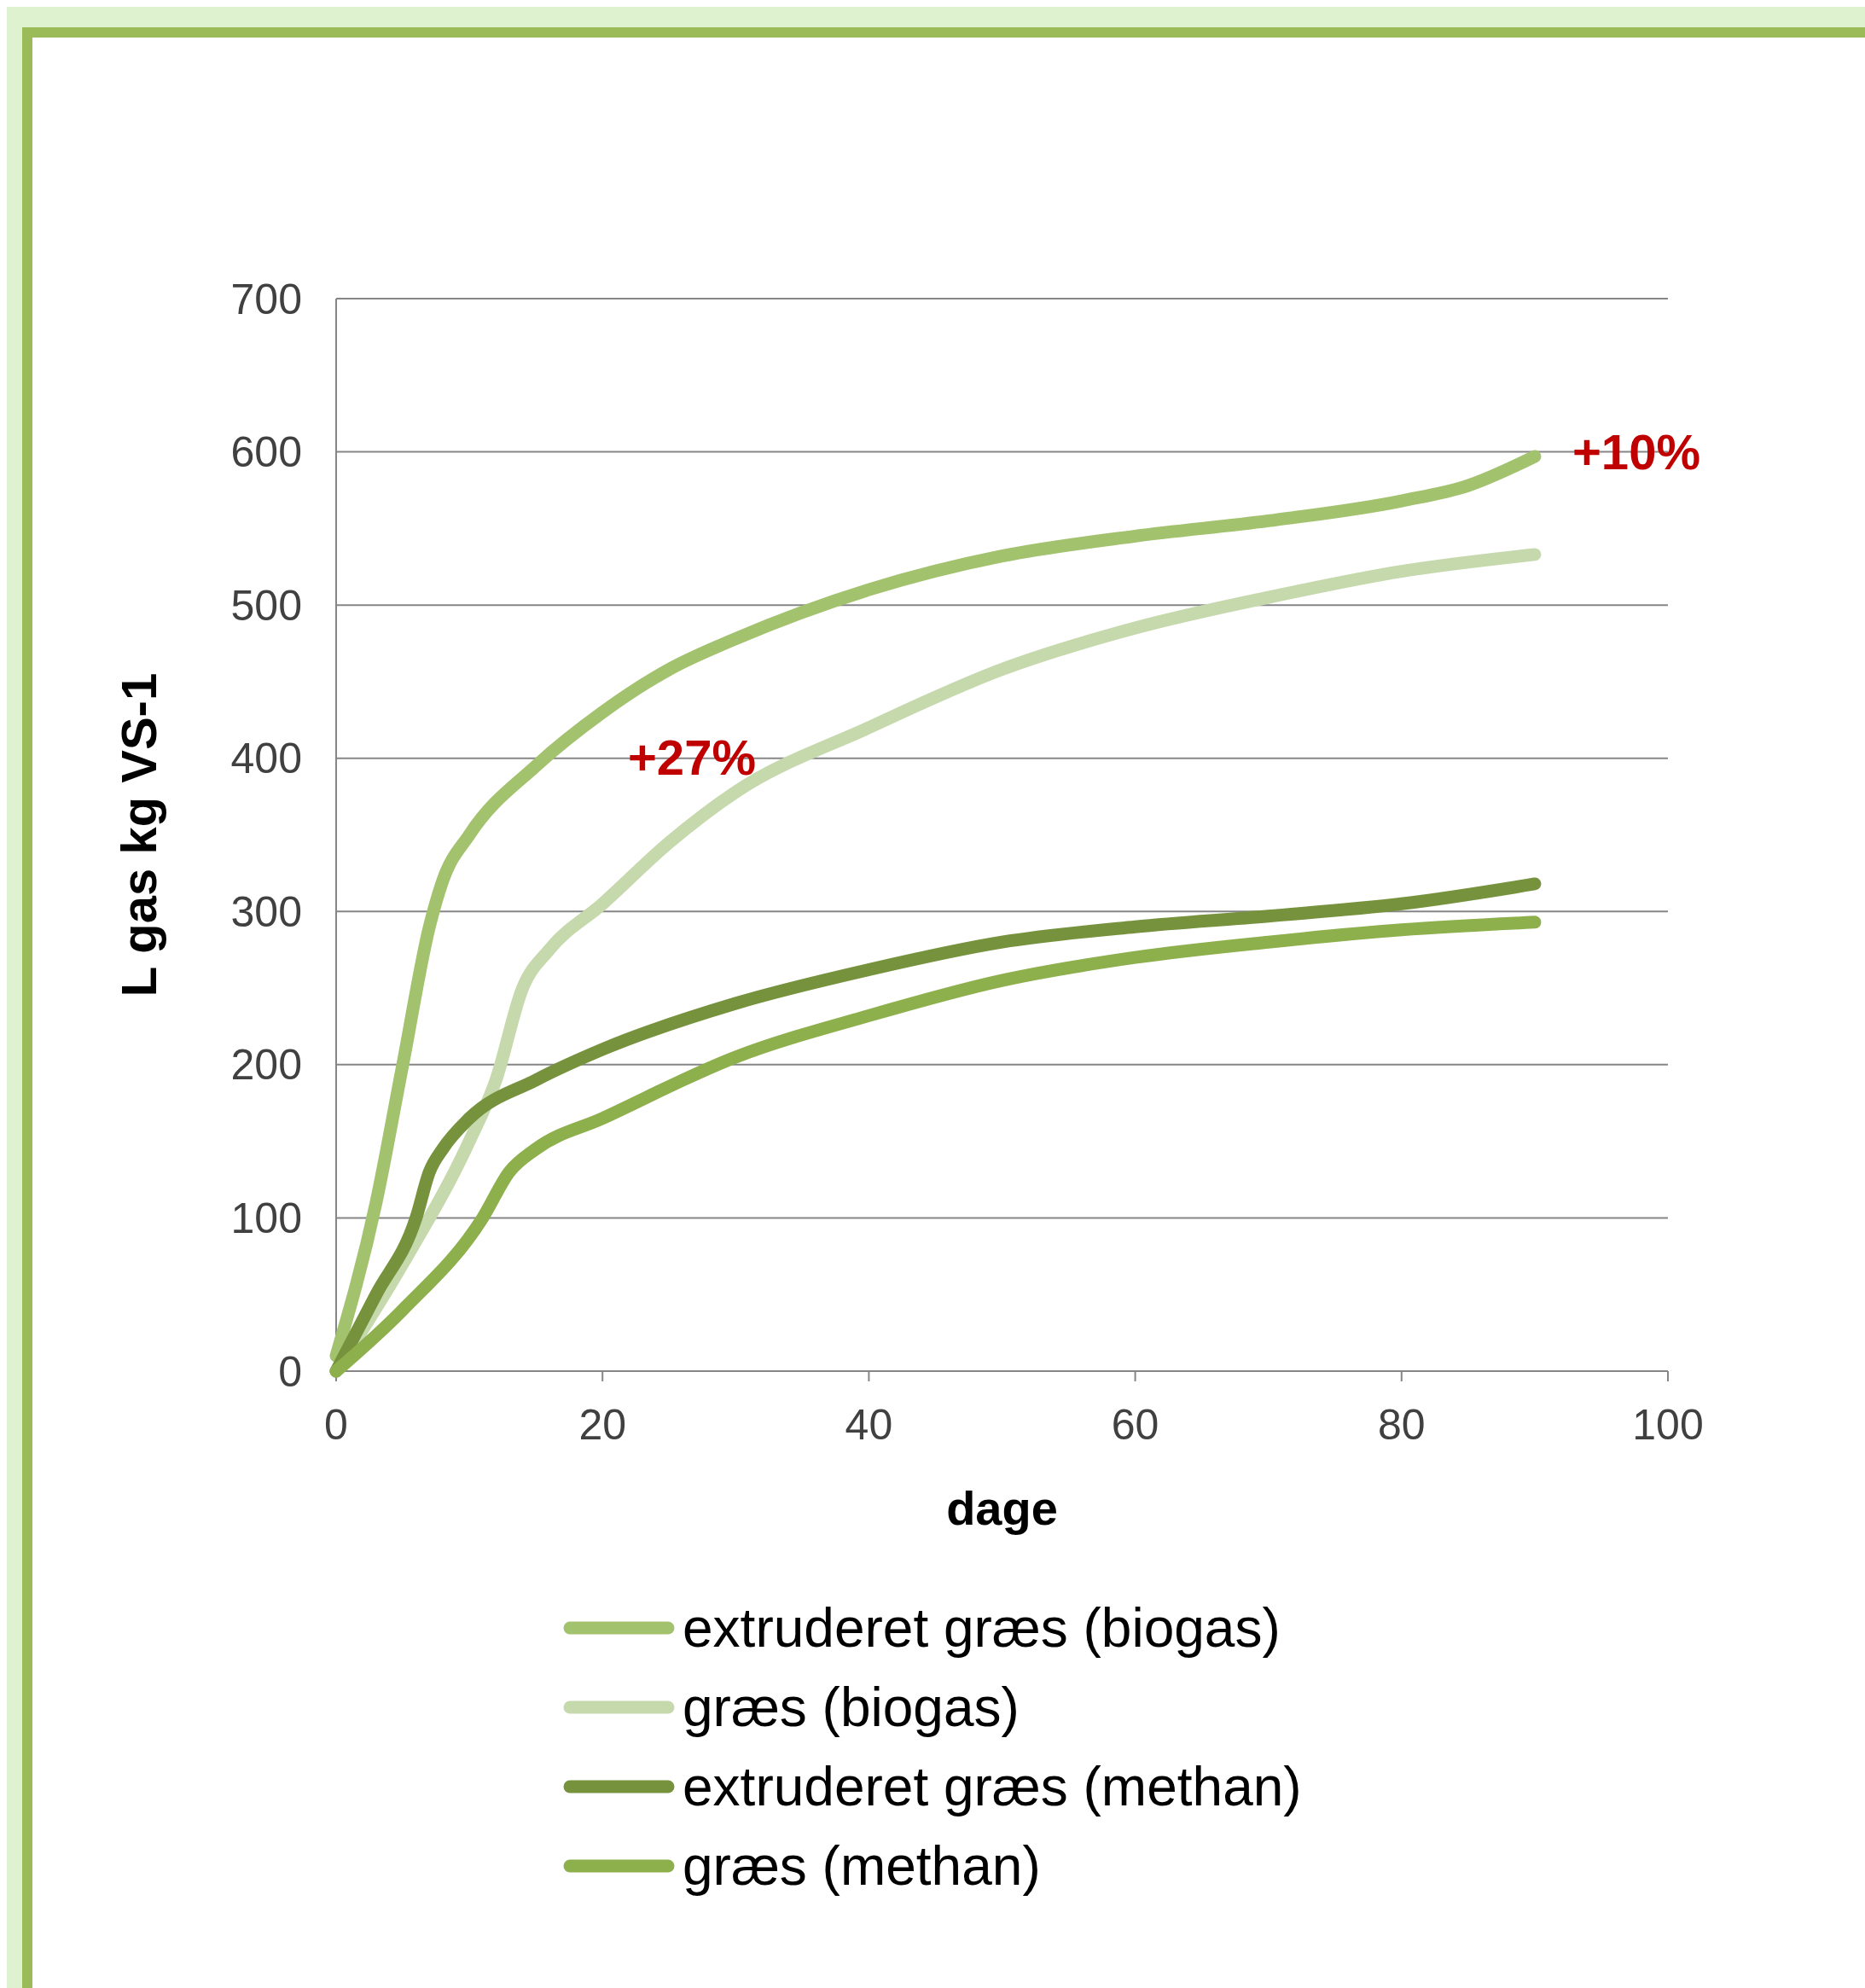 The width and height of the screenshot is (1865, 1988). Describe the element at coordinates (1668, 1425) in the screenshot. I see `x-tick-label: 100` at that location.